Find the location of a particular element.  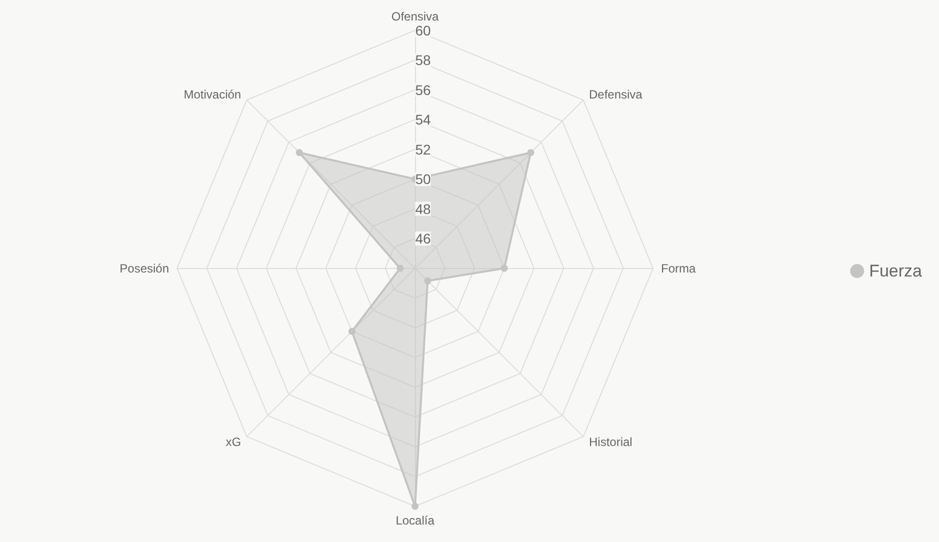

y-tick-label: 52 is located at coordinates (423, 149).